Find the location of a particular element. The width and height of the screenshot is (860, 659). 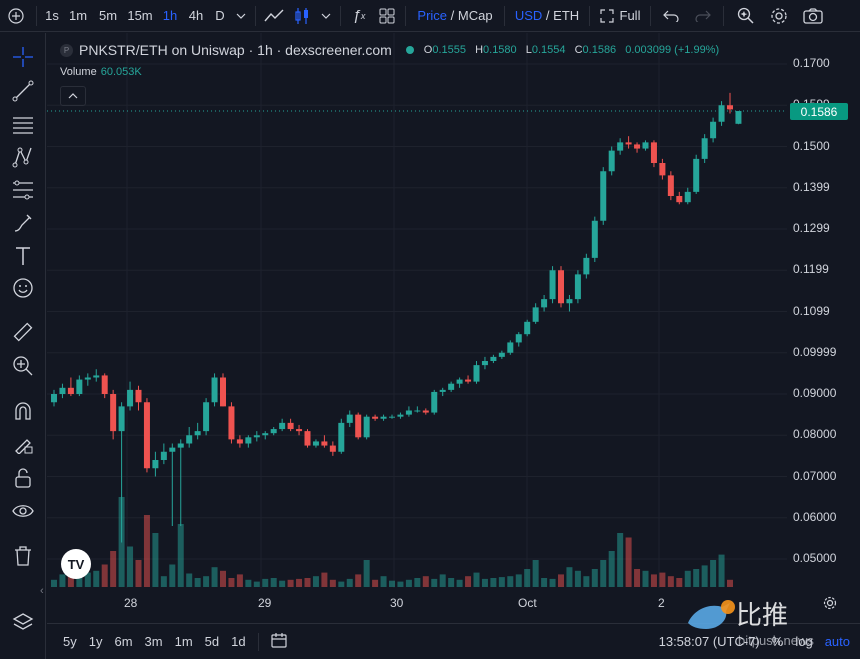

price-mcap-toggle: Price / MCap is located at coordinates (455, 16).